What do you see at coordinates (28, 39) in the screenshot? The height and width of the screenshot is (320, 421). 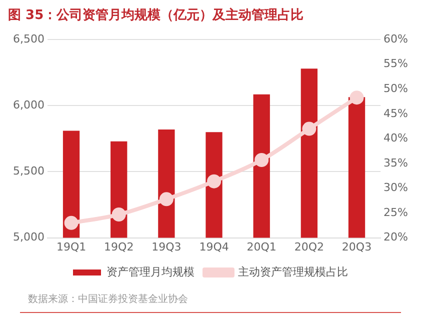 I see `y-tick-label: 6,500` at bounding box center [28, 39].